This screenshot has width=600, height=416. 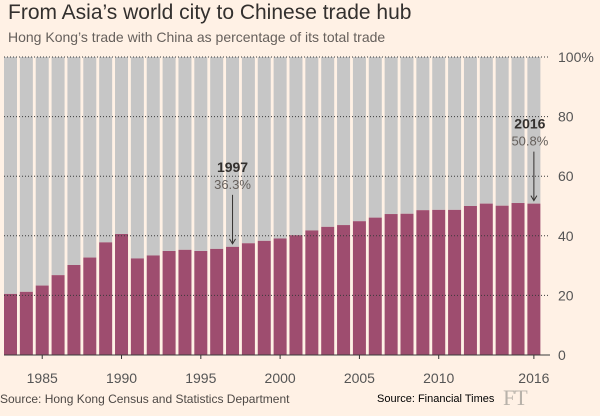 I want to click on bar-remainder-2014, so click(x=502, y=131).